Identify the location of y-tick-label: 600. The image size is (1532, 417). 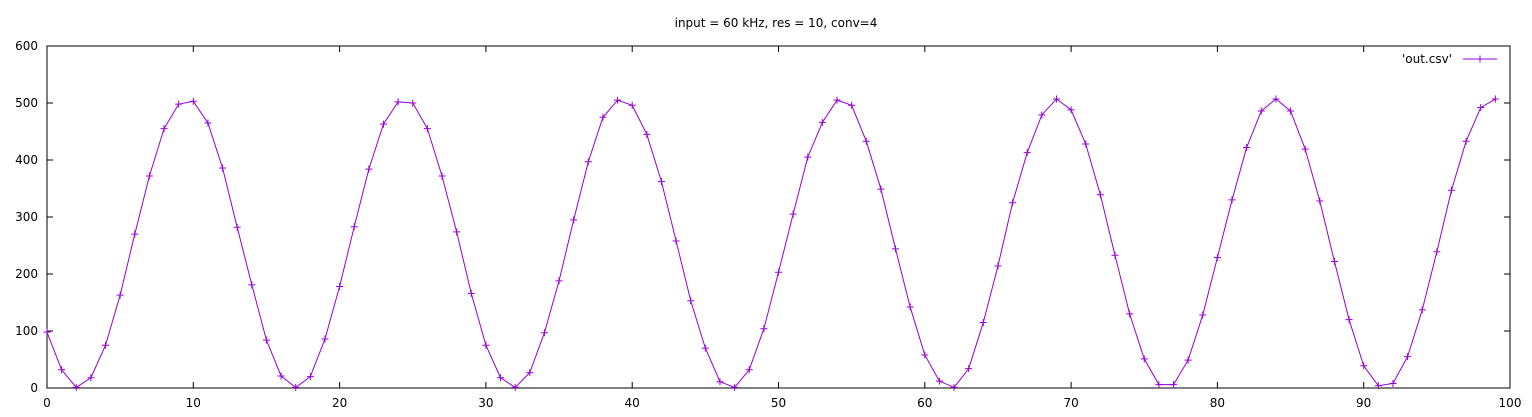
(26, 46).